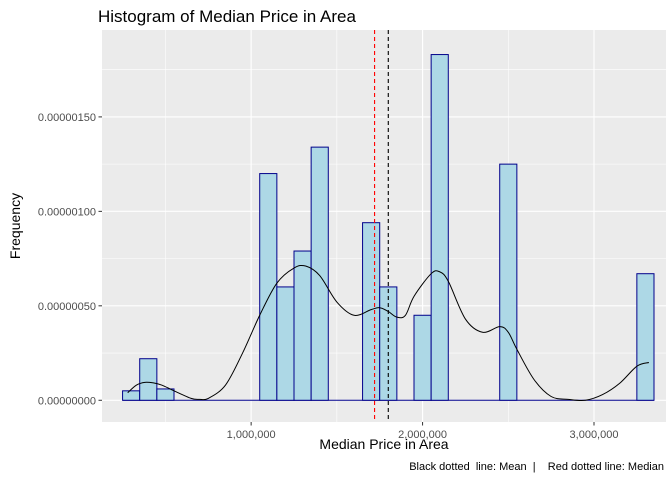  I want to click on y-axis-title: Frequency, so click(15, 226).